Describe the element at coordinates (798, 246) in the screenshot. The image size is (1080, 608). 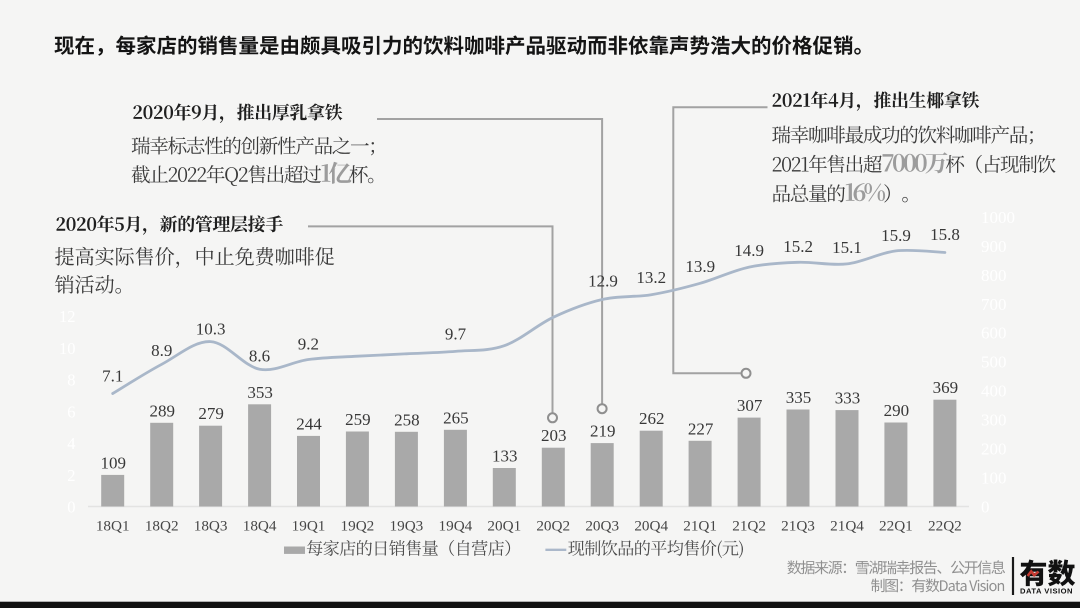
I see `svg-text: 15.2` at that location.